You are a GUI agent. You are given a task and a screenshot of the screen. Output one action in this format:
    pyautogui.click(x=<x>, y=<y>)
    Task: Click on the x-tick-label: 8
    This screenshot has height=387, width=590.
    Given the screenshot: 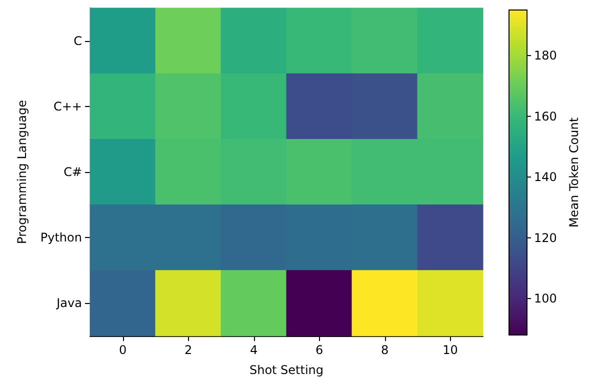 What is the action you would take?
    pyautogui.click(x=384, y=350)
    